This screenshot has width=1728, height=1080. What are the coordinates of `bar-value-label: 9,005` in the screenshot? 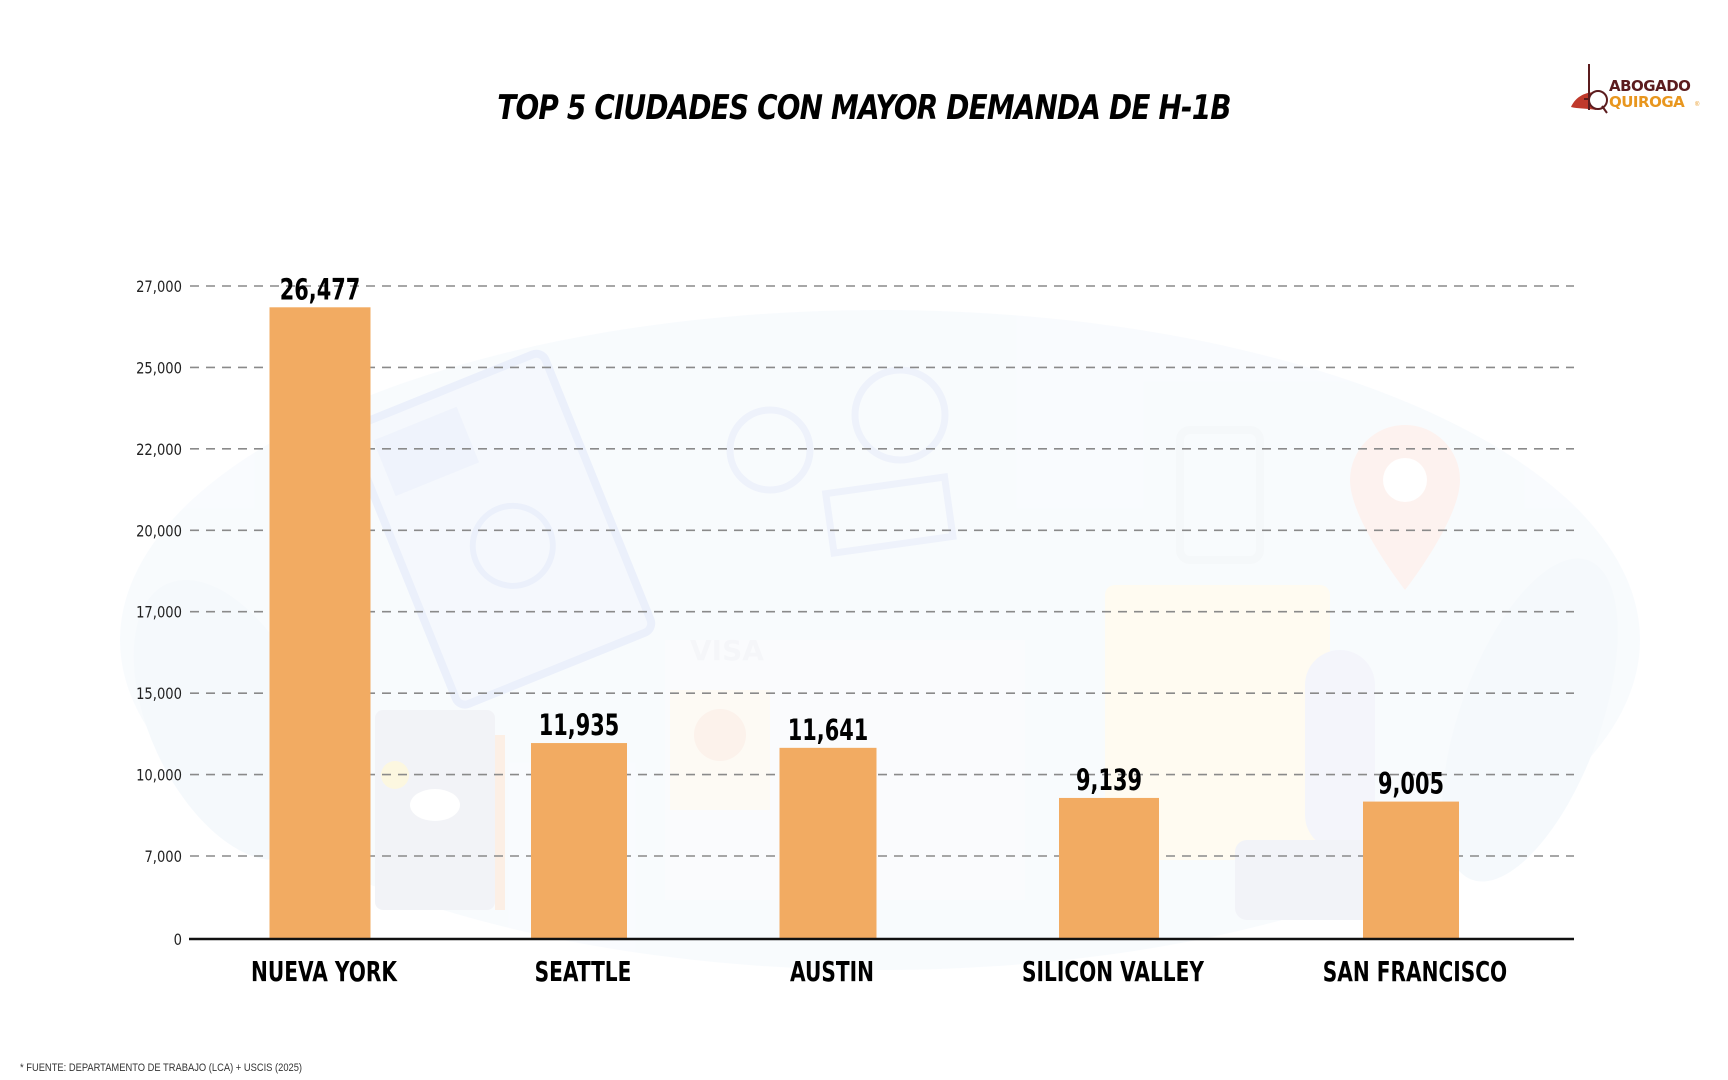 It's located at (1411, 783).